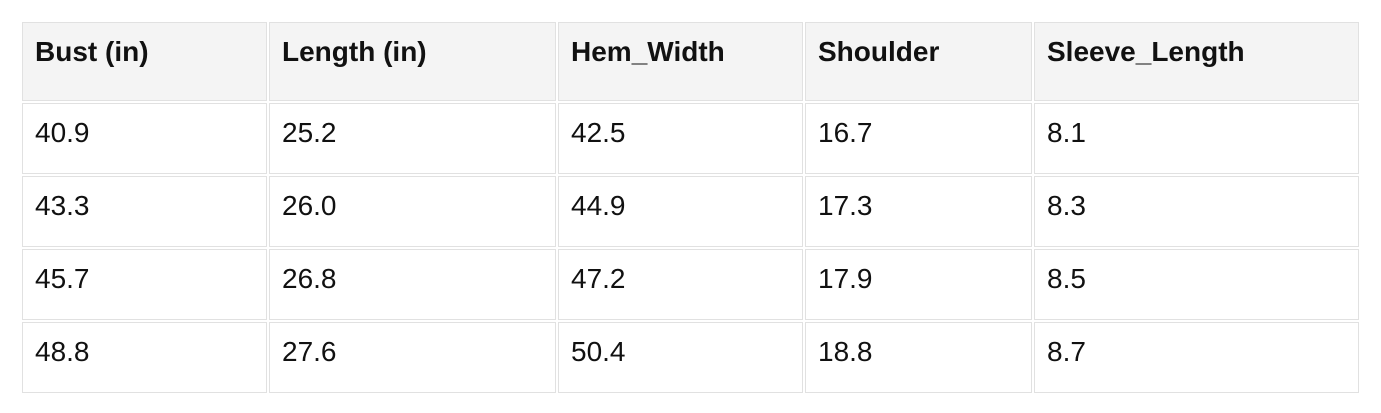 Image resolution: width=1381 pixels, height=413 pixels. What do you see at coordinates (1196, 61) in the screenshot?
I see `column-header-sleeve-length: Sleeve_Length` at bounding box center [1196, 61].